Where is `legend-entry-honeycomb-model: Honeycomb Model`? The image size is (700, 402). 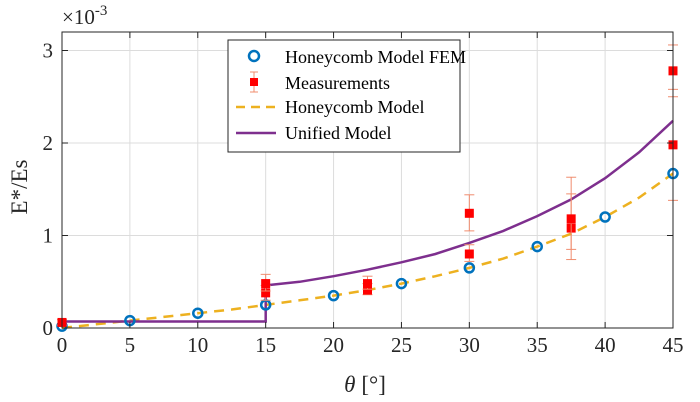
legend-entry-honeycomb-model: Honeycomb Model is located at coordinates (330, 107).